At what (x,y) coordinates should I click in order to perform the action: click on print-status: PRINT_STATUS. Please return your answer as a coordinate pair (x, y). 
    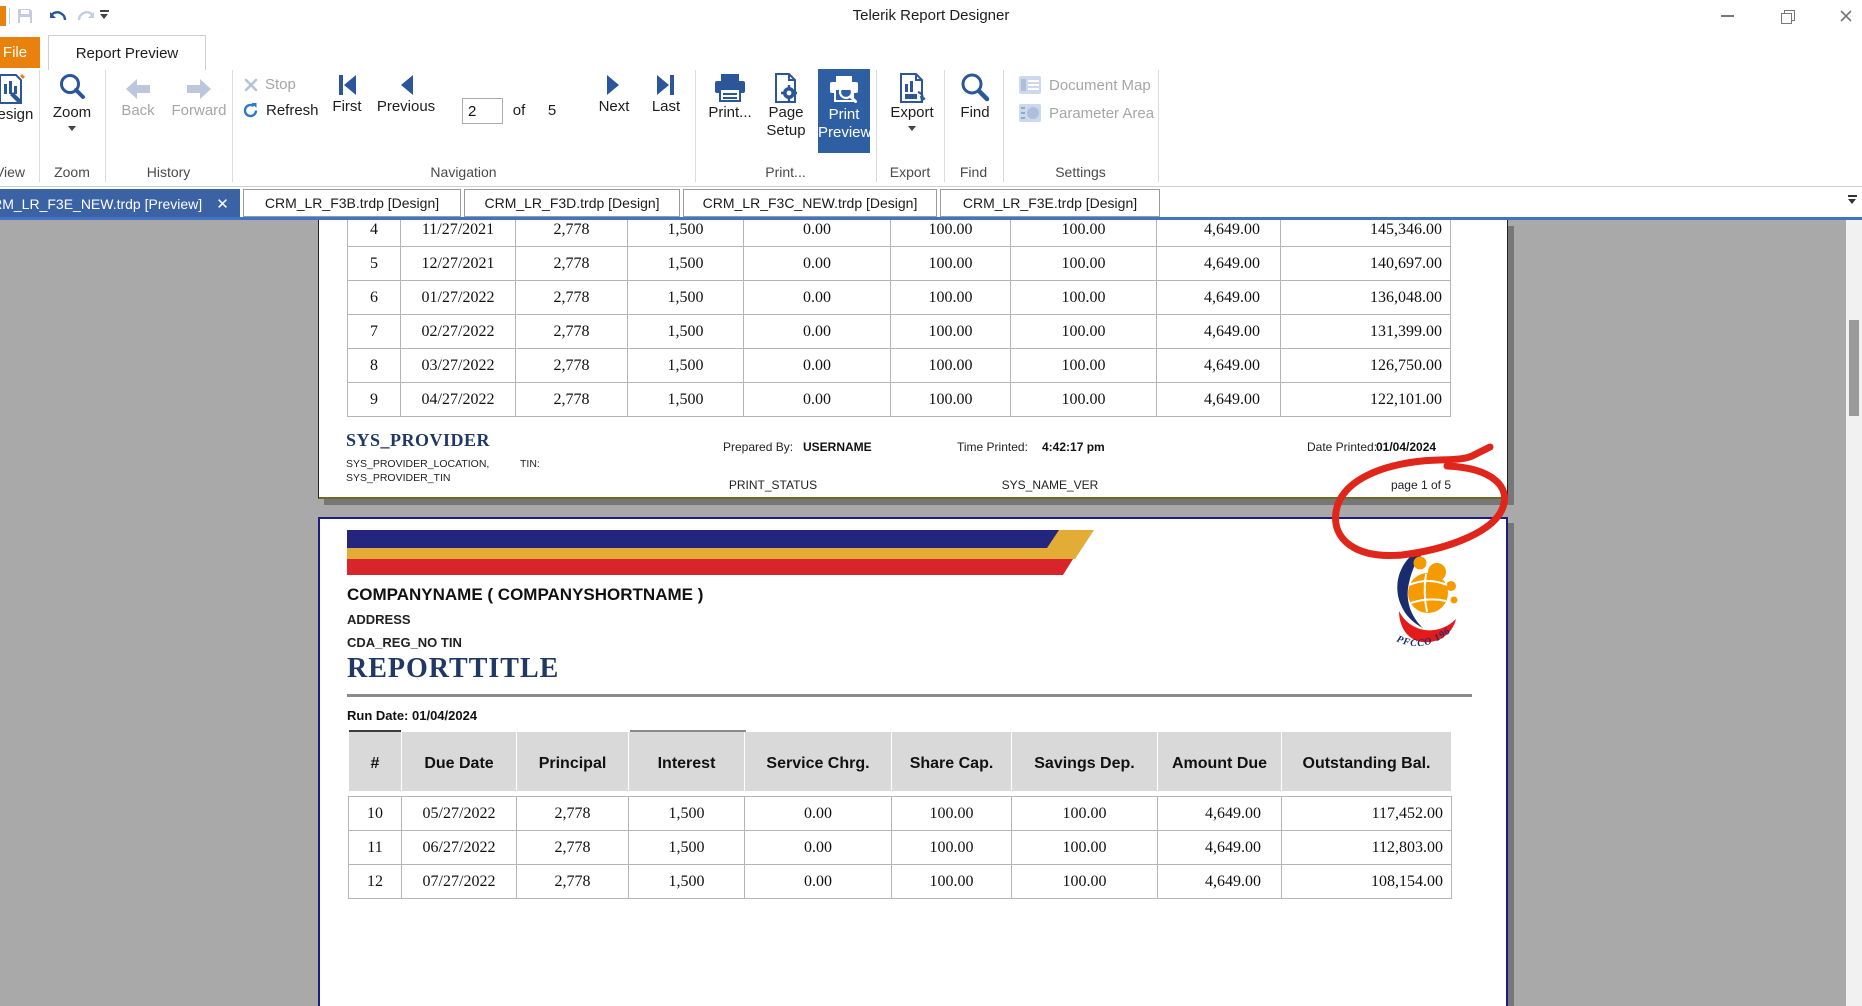
    Looking at the image, I should click on (773, 485).